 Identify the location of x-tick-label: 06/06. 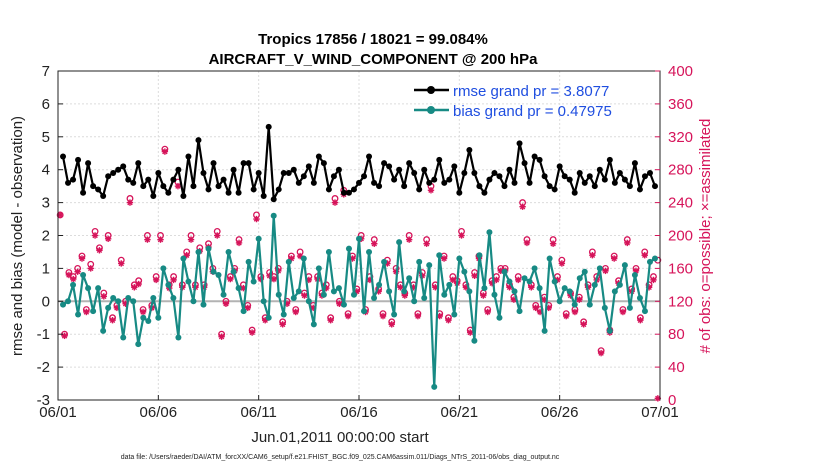
(159, 412).